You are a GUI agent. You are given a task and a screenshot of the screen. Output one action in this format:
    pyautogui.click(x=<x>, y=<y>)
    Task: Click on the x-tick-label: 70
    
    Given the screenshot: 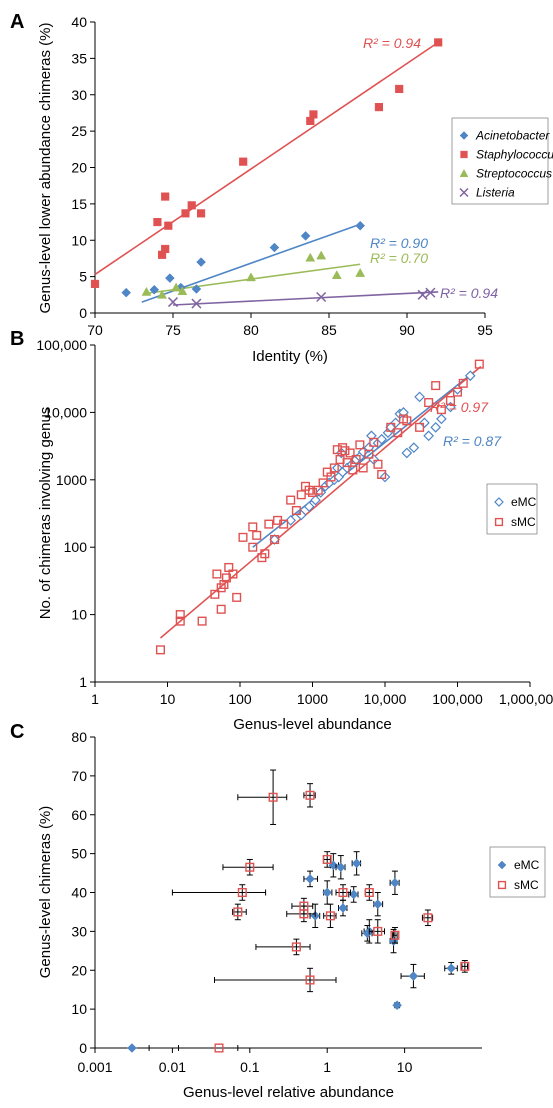 What is the action you would take?
    pyautogui.click(x=95, y=330)
    